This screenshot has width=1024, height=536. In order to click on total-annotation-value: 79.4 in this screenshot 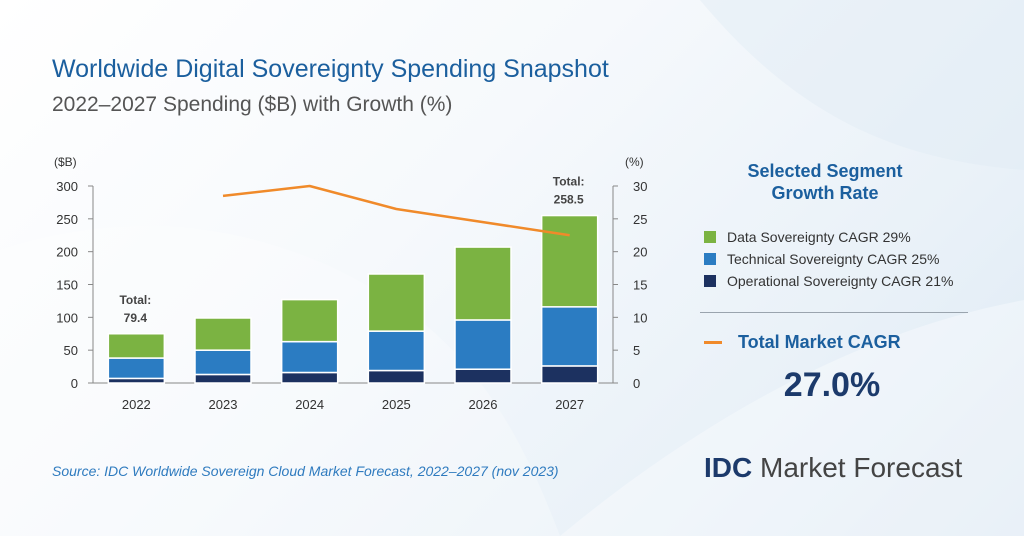, I will do `click(136, 318)`.